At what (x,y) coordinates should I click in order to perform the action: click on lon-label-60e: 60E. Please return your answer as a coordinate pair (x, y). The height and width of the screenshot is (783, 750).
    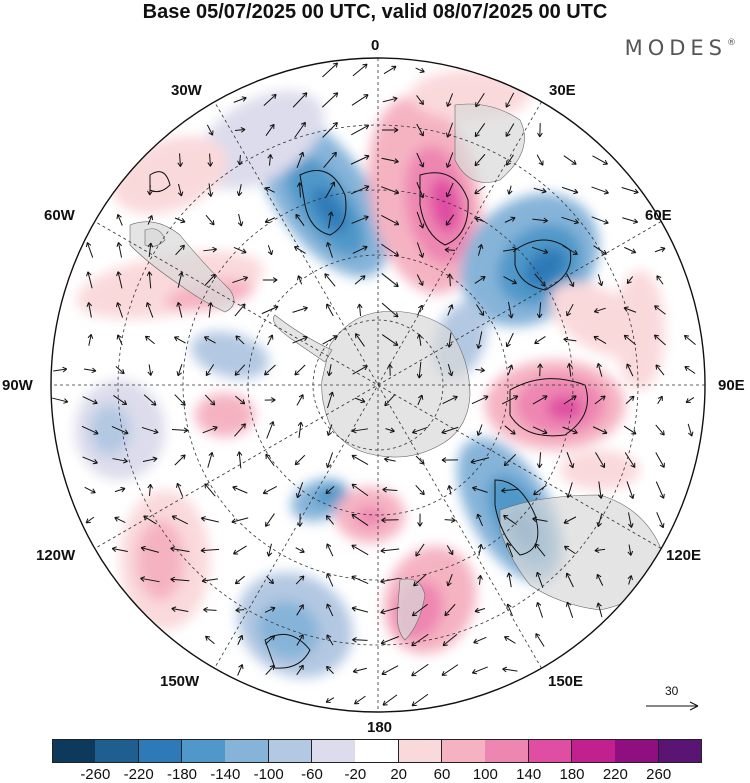
    Looking at the image, I should click on (658, 215).